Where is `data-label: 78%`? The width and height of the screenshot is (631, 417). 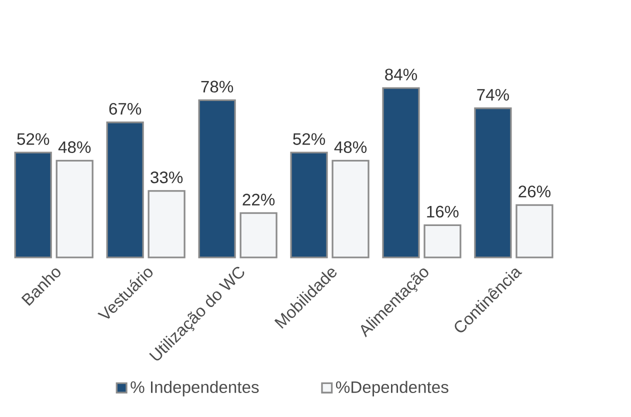
data-label: 78% is located at coordinates (217, 86).